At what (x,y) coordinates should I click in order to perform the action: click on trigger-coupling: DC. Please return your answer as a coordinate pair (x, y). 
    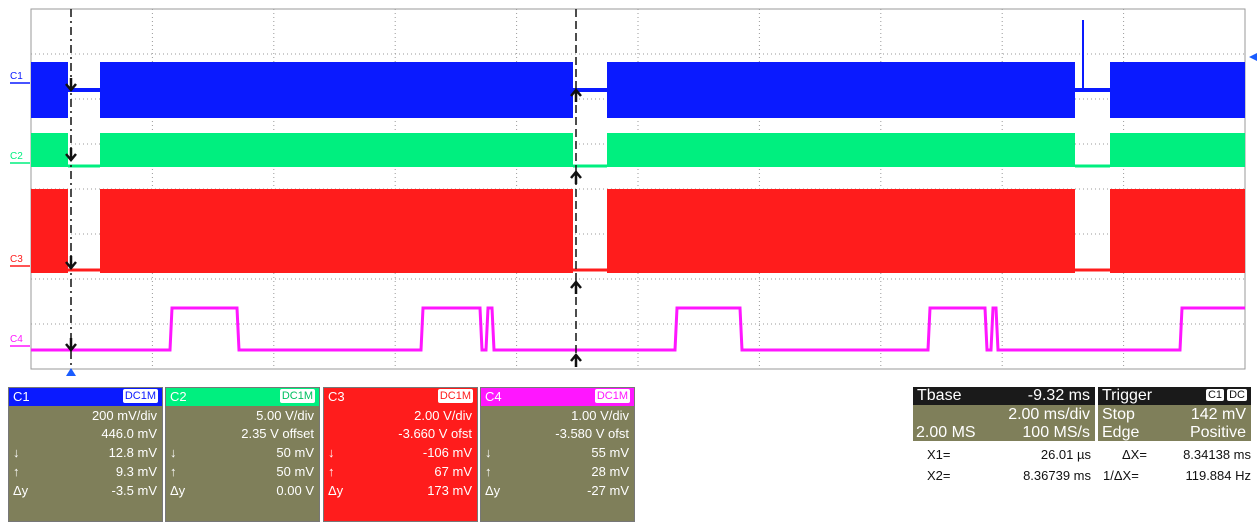
    Looking at the image, I should click on (1237, 395).